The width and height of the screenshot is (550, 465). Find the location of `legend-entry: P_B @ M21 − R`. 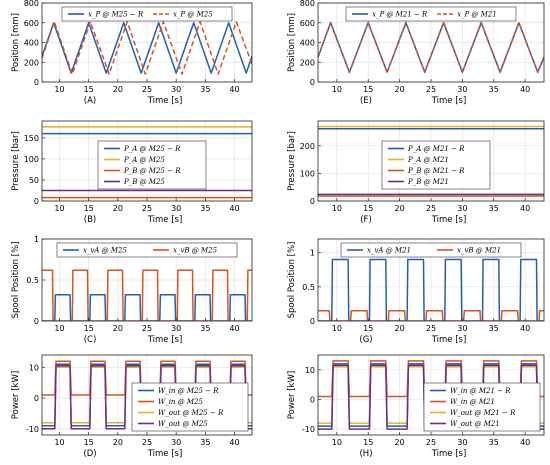

legend-entry: P_B @ M21 − R is located at coordinates (436, 171).